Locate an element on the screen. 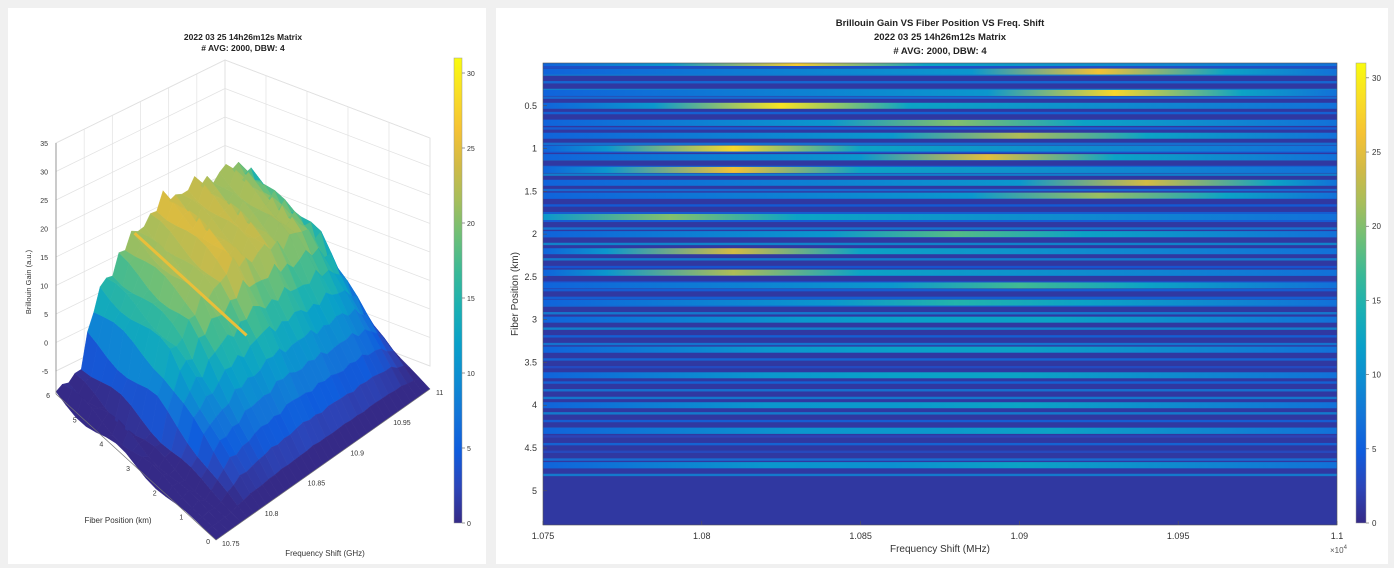 The image size is (1394, 568). surface-x-tick: 10.9 is located at coordinates (357, 453).